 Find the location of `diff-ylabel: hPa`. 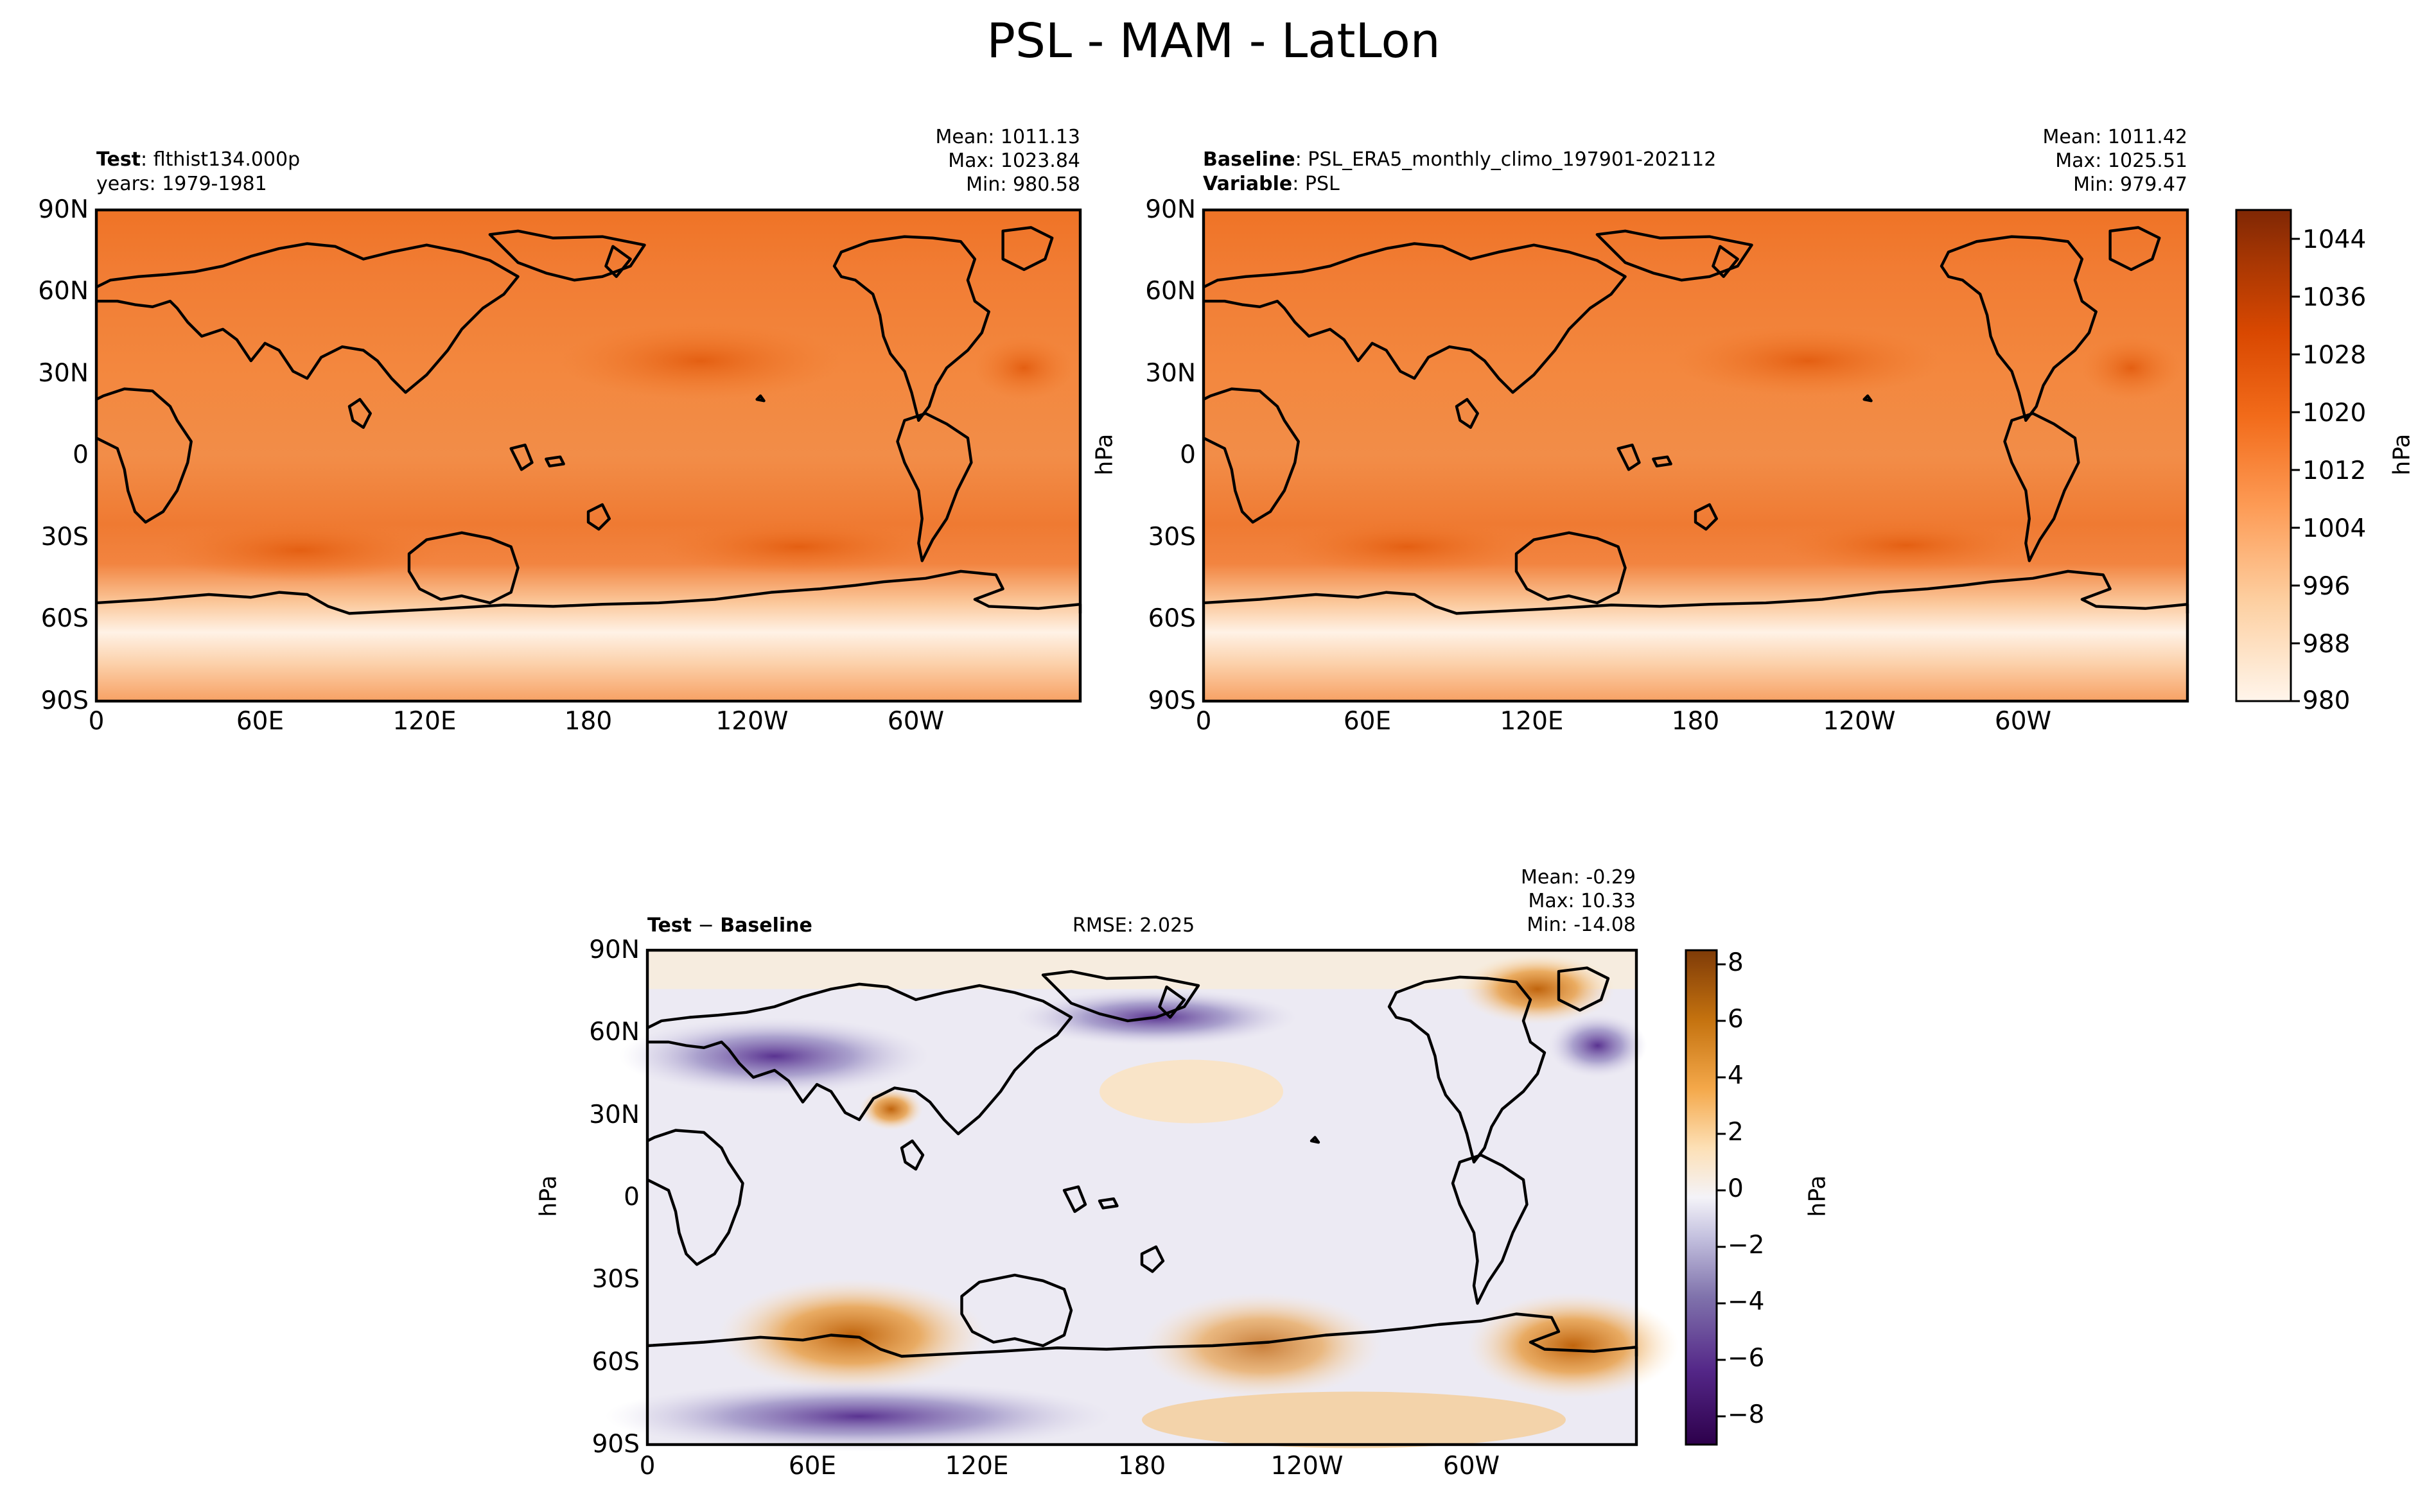

diff-ylabel: hPa is located at coordinates (548, 1196).